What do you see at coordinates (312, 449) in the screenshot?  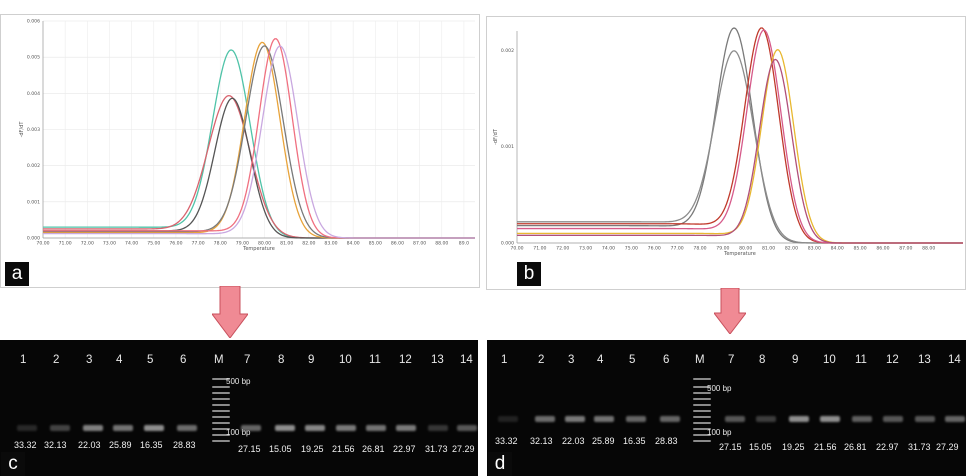 I see `ct-value-label: 19.25` at bounding box center [312, 449].